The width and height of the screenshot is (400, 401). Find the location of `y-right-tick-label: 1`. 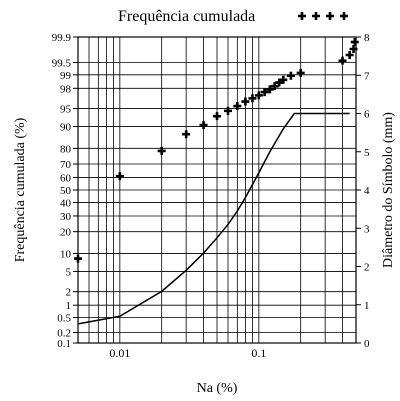

y-right-tick-label: 1 is located at coordinates (367, 306).